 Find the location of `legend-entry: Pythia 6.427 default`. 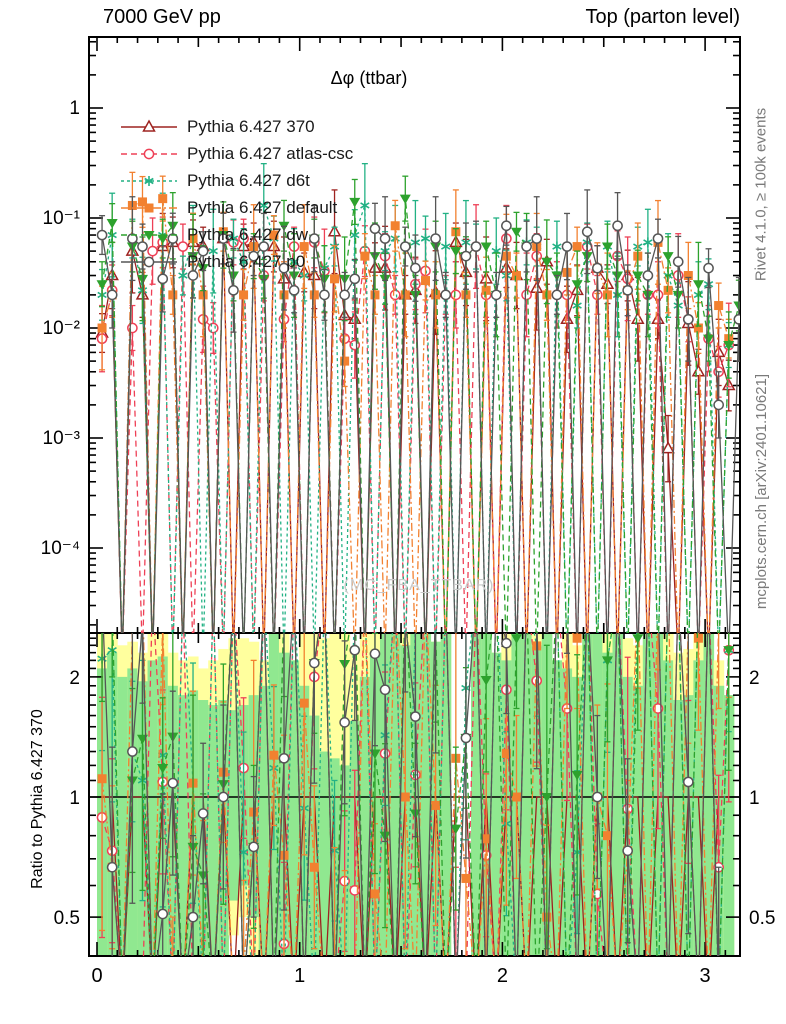

legend-entry: Pythia 6.427 default is located at coordinates (236, 207).